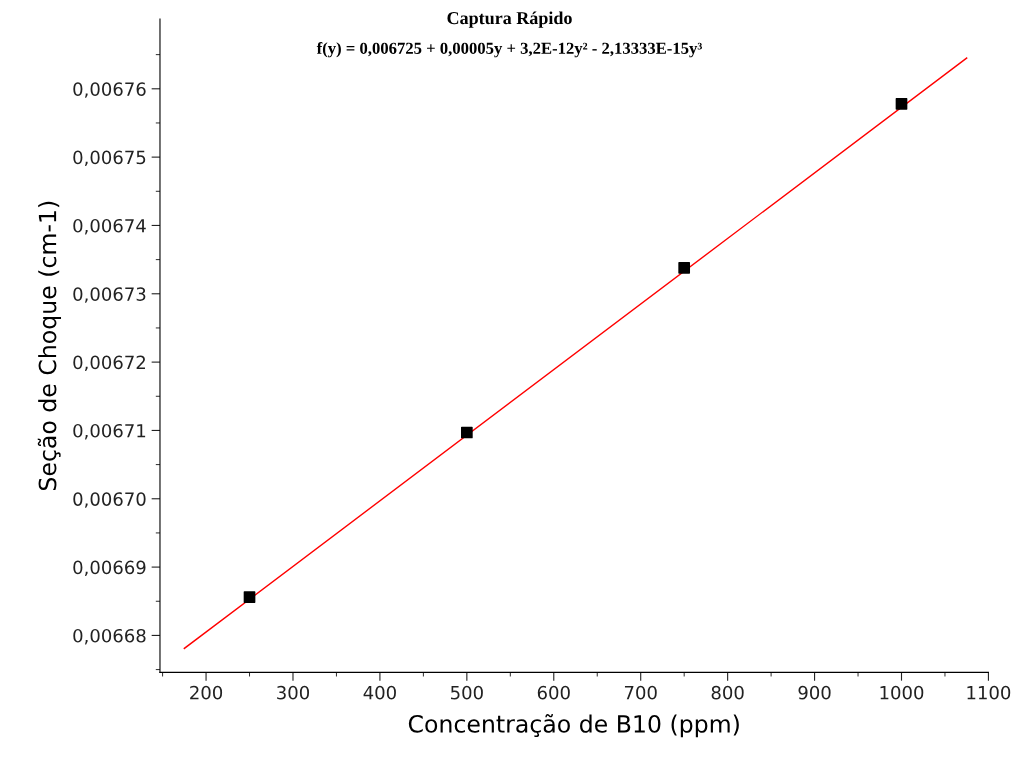 This screenshot has height=764, width=1019. What do you see at coordinates (467, 692) in the screenshot?
I see `x-tick-label: 500` at bounding box center [467, 692].